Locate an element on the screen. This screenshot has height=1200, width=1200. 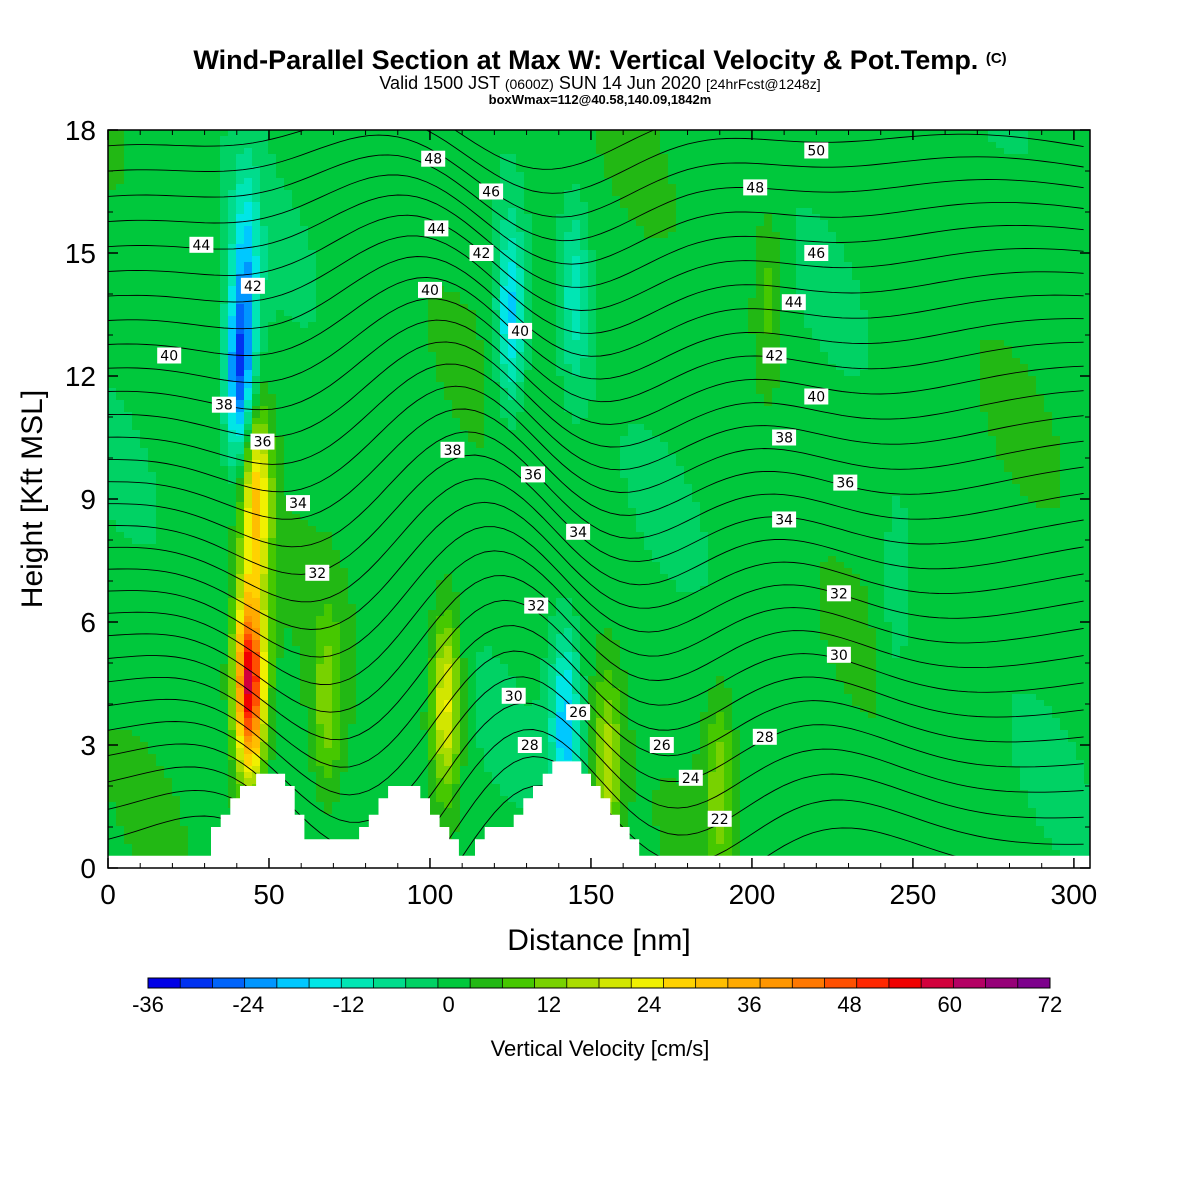
theta-label-text: 46 is located at coordinates (816, 254).